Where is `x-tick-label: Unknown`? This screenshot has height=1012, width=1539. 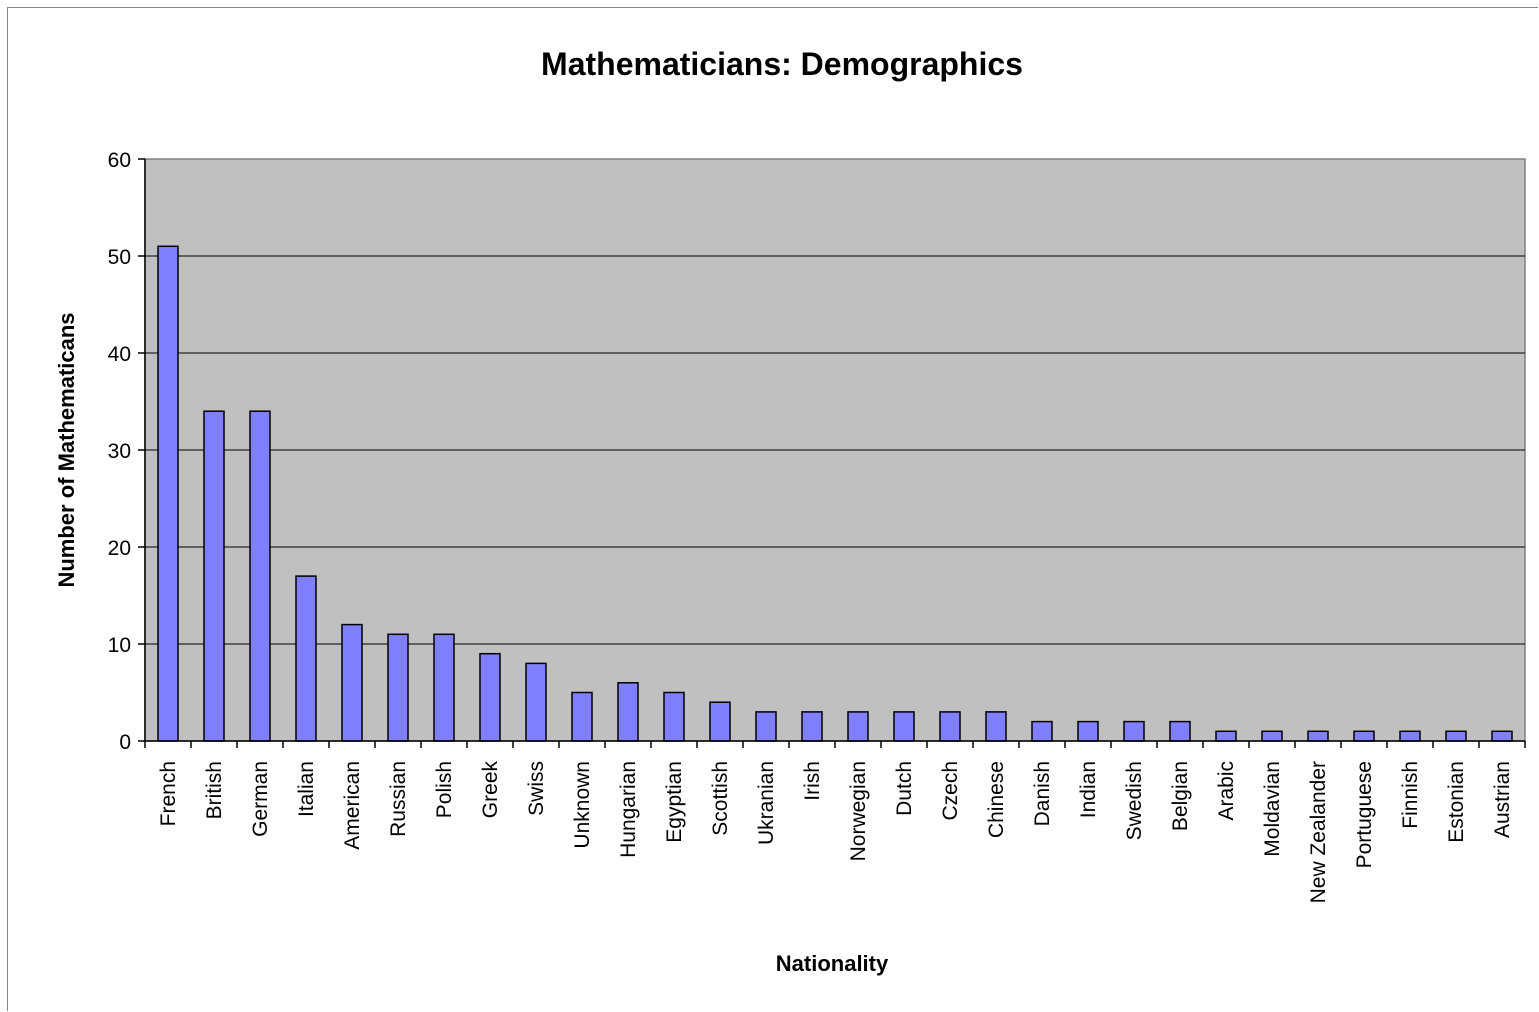 x-tick-label: Unknown is located at coordinates (582, 805).